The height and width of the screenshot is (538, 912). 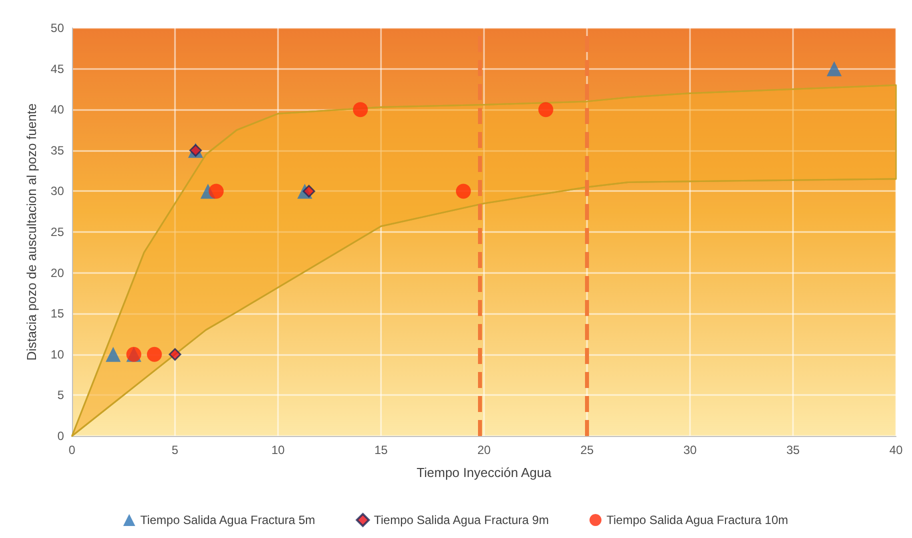 I want to click on x-tick-label: 20, so click(x=484, y=450).